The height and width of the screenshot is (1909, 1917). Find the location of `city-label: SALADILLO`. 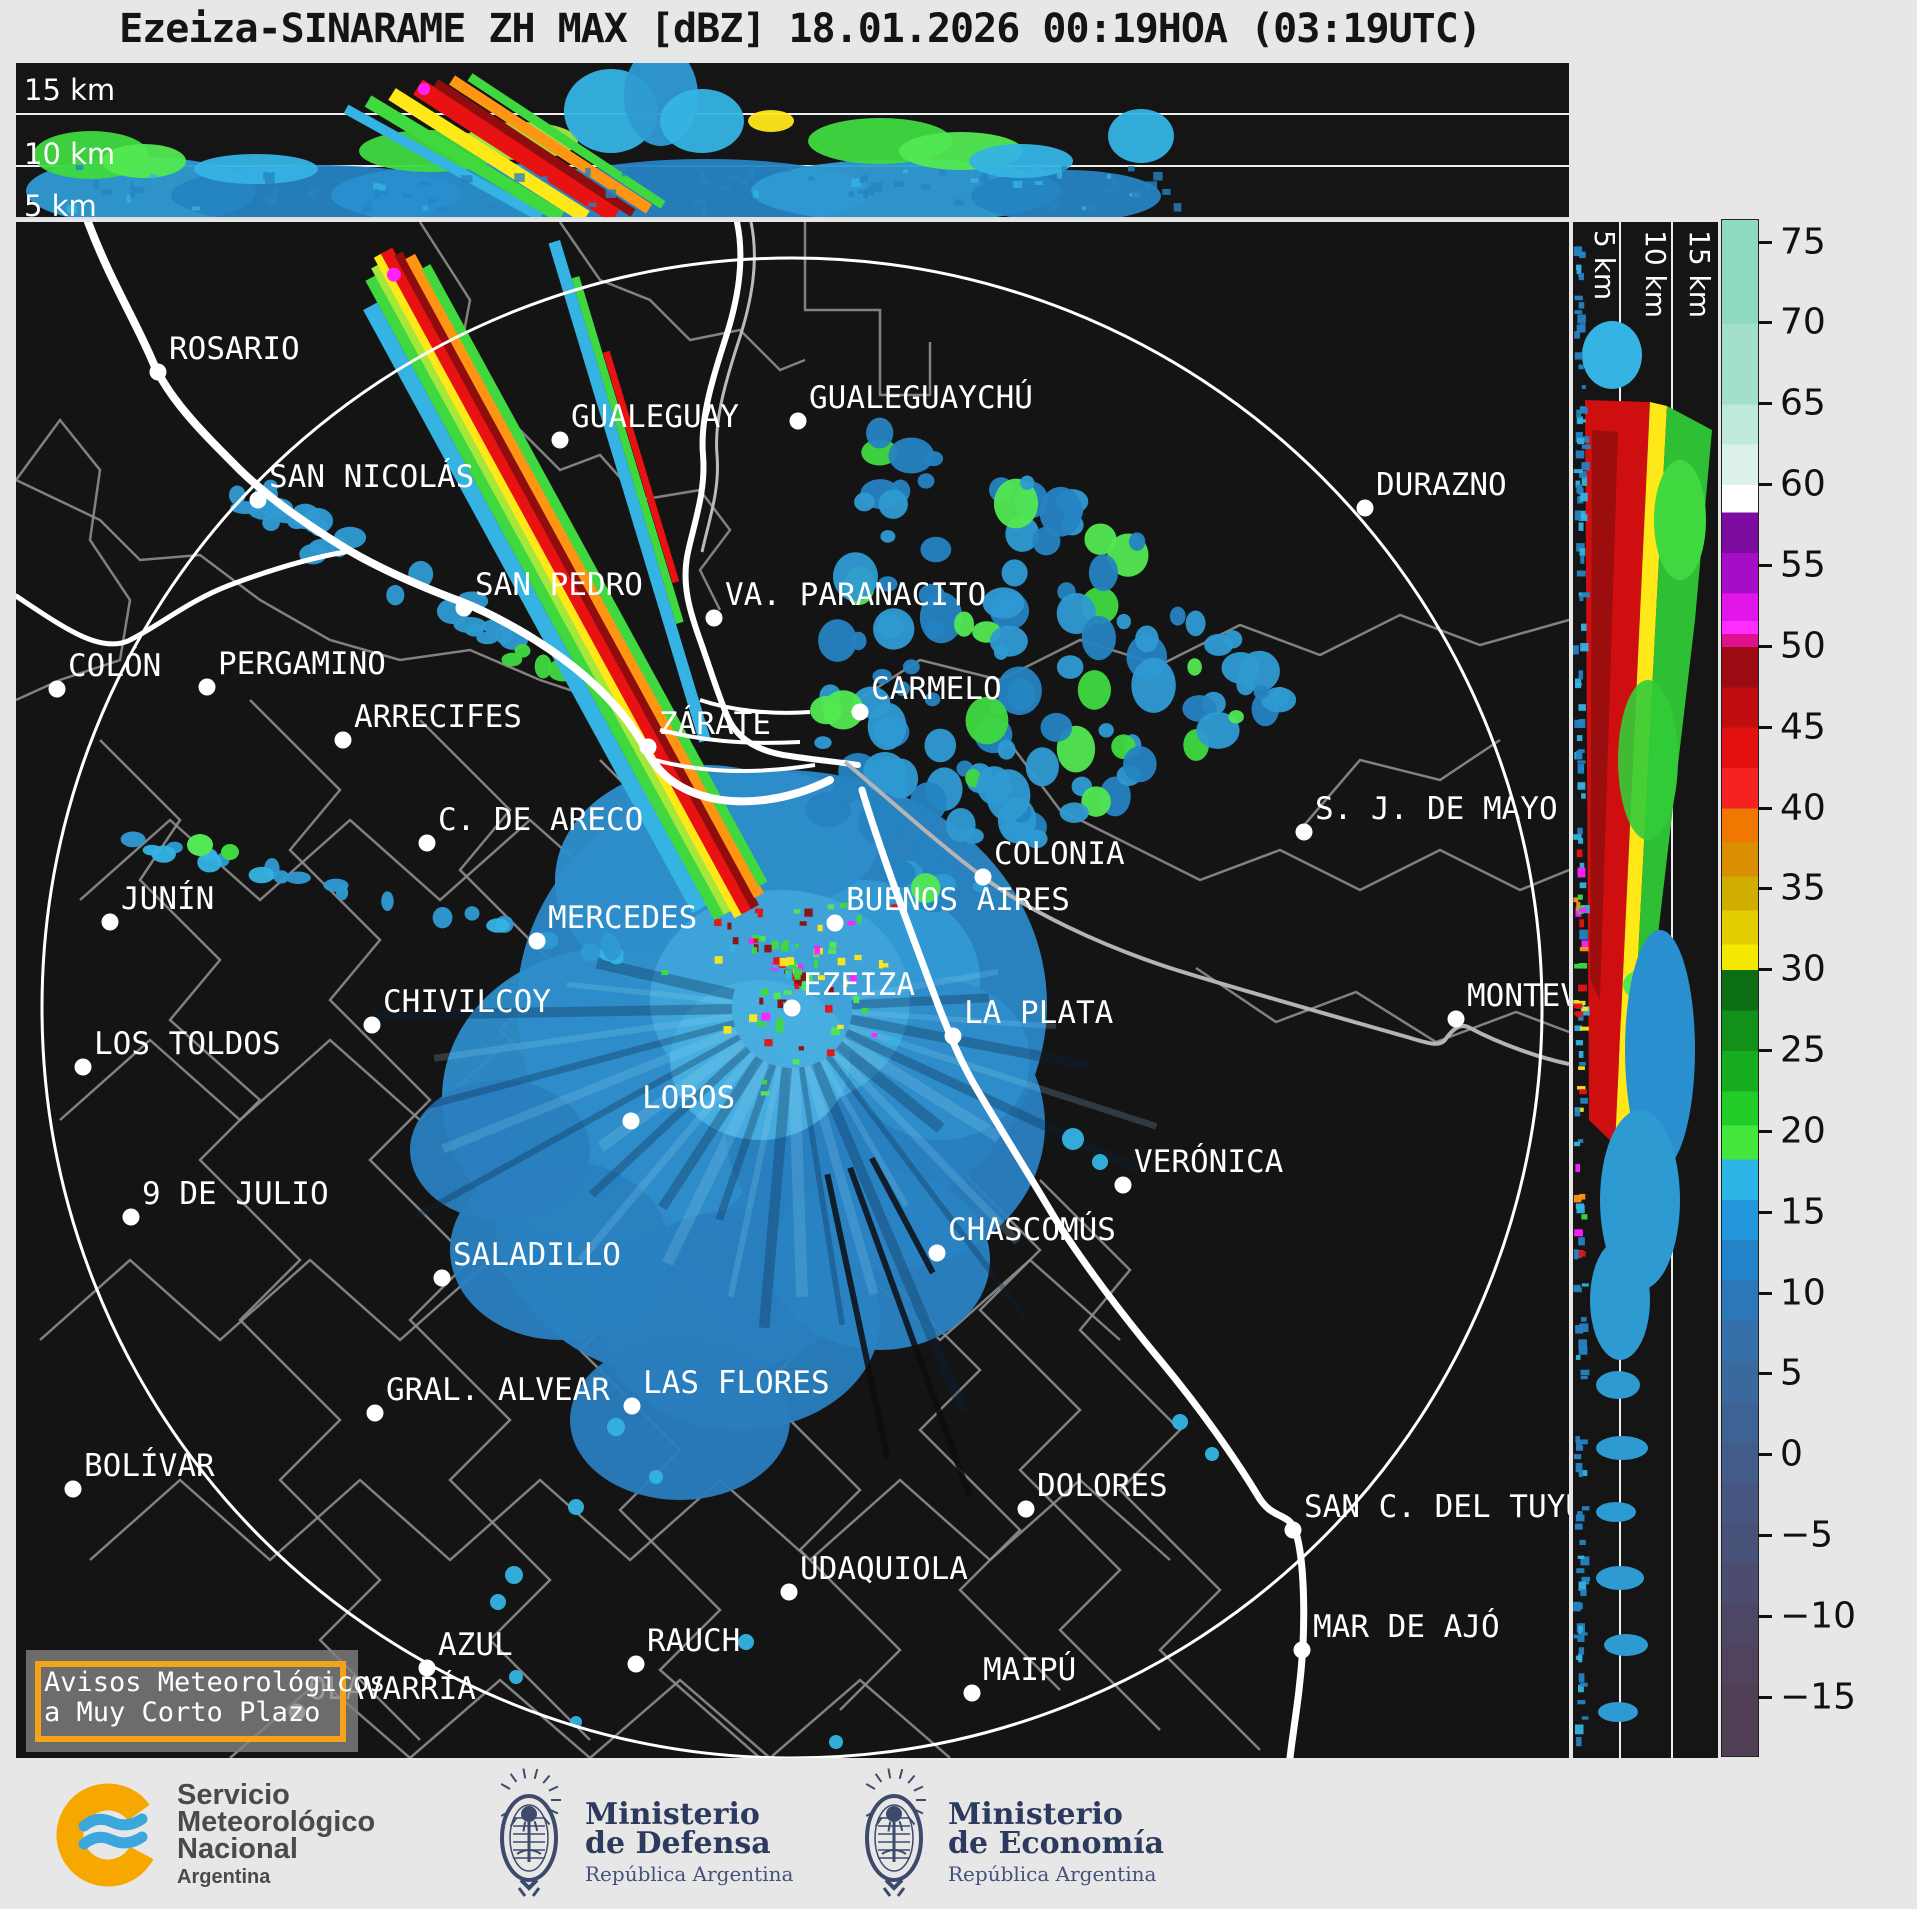

city-label: SALADILLO is located at coordinates (537, 1255).